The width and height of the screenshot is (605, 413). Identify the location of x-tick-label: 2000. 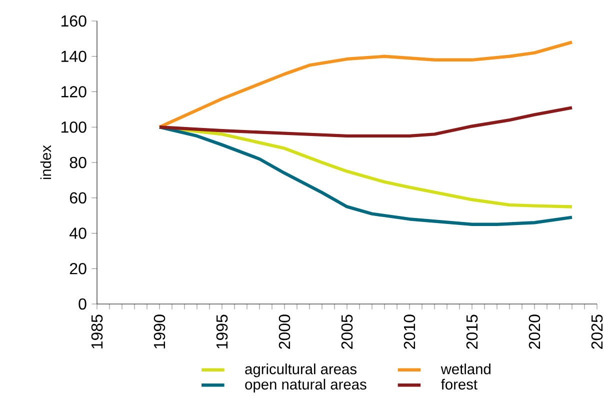
(284, 331).